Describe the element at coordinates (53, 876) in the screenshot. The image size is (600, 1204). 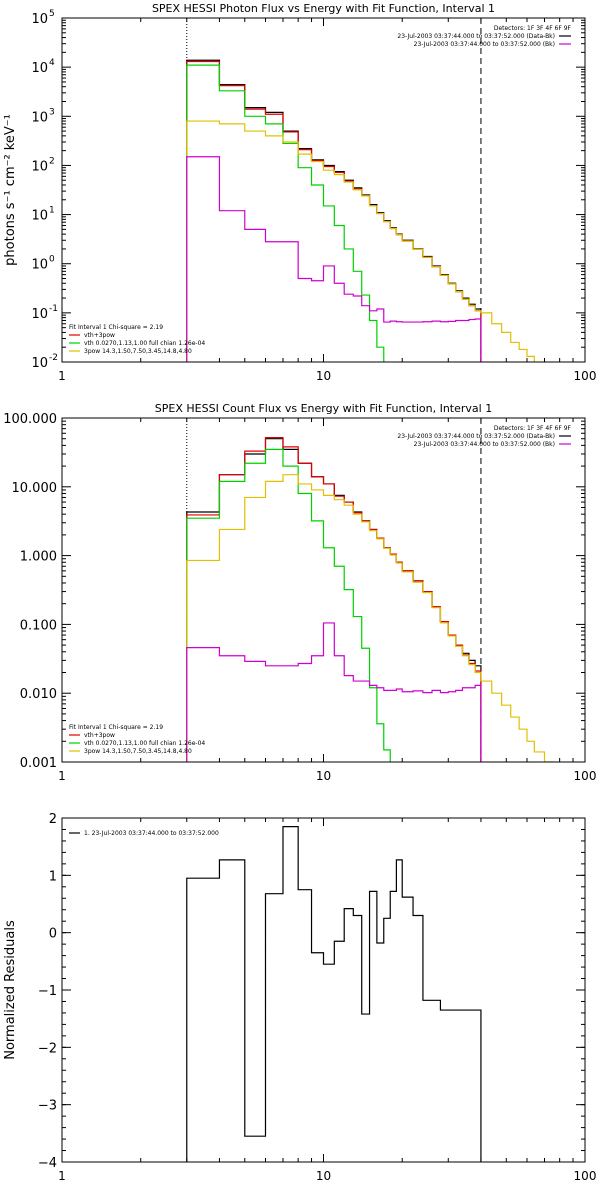
I see `y-tick-label: 1` at that location.